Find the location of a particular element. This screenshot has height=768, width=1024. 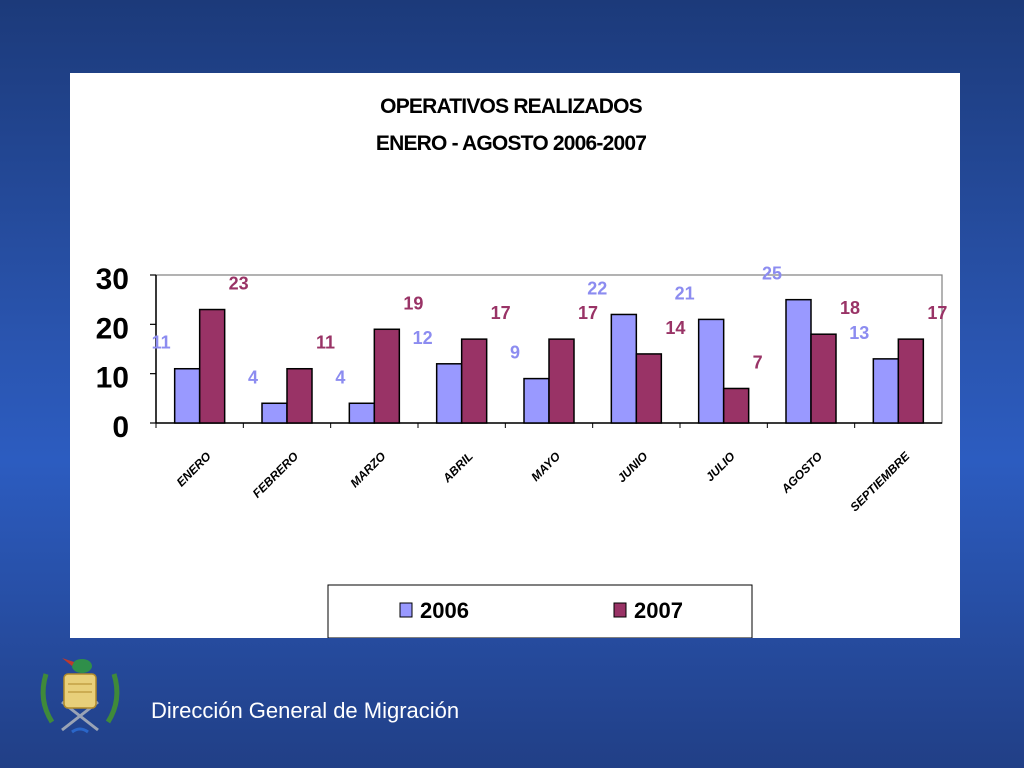

bar-2006-agosto is located at coordinates (798, 361).